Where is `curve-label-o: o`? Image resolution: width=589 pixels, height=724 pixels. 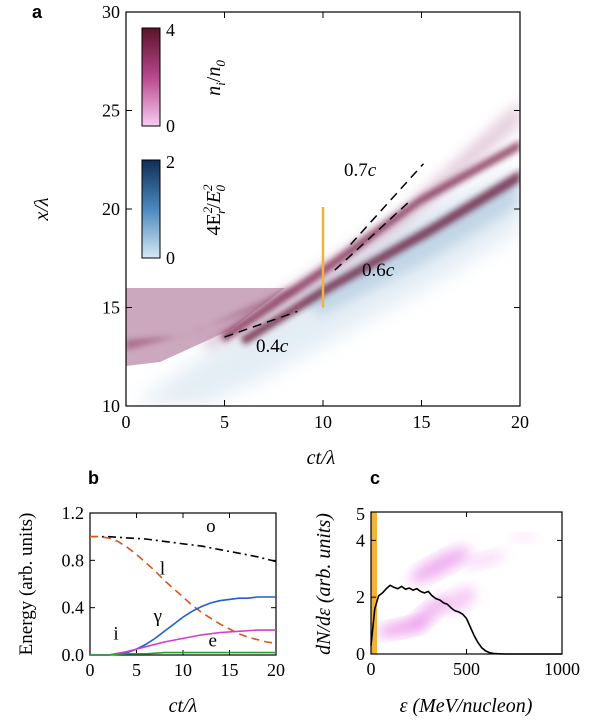 curve-label-o: o is located at coordinates (211, 526).